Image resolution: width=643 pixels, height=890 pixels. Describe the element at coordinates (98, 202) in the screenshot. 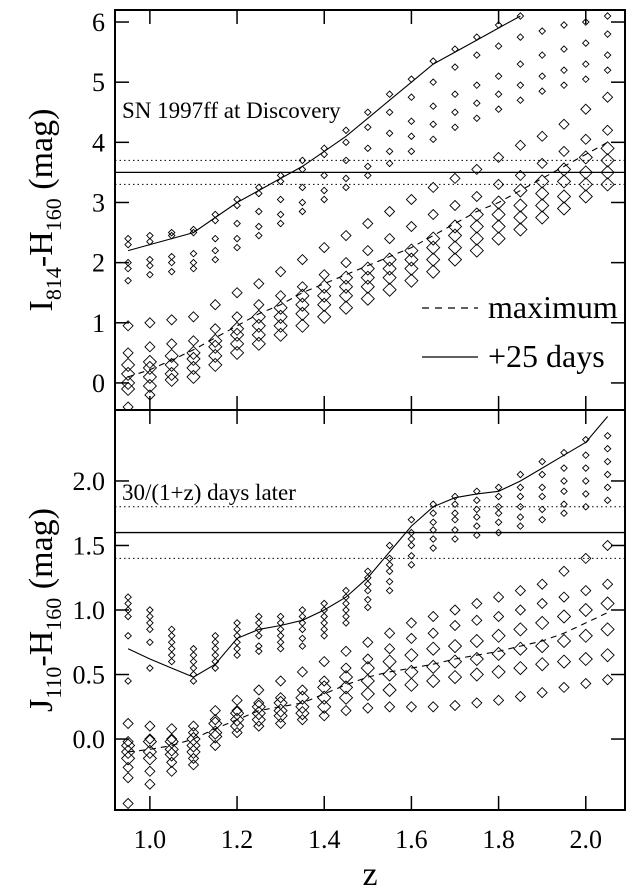

I see `y-tick-label: 3` at that location.